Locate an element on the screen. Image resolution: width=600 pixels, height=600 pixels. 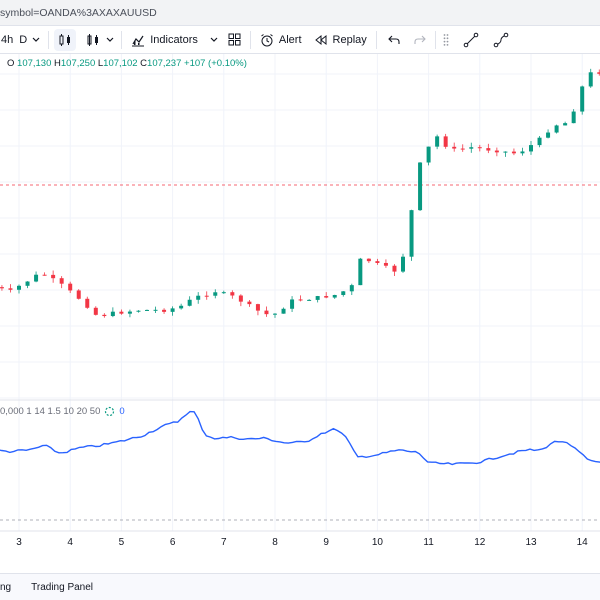
x-axis-tick-label: 3 is located at coordinates (19, 542).